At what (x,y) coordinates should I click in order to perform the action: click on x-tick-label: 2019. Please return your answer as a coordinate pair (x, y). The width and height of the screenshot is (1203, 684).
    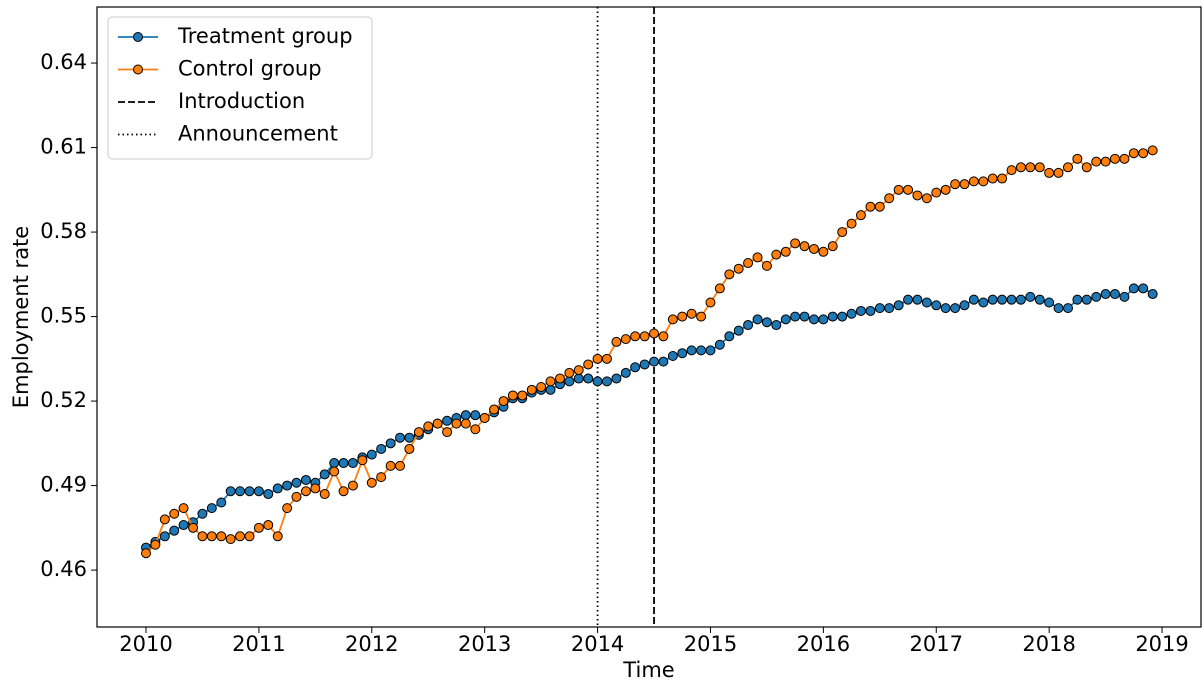
    Looking at the image, I should click on (1161, 644).